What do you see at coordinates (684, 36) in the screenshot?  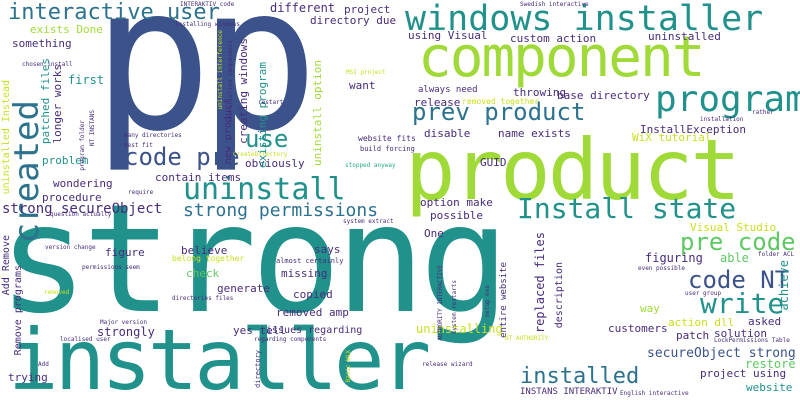 I see `word-uninstalled: uninstalled` at bounding box center [684, 36].